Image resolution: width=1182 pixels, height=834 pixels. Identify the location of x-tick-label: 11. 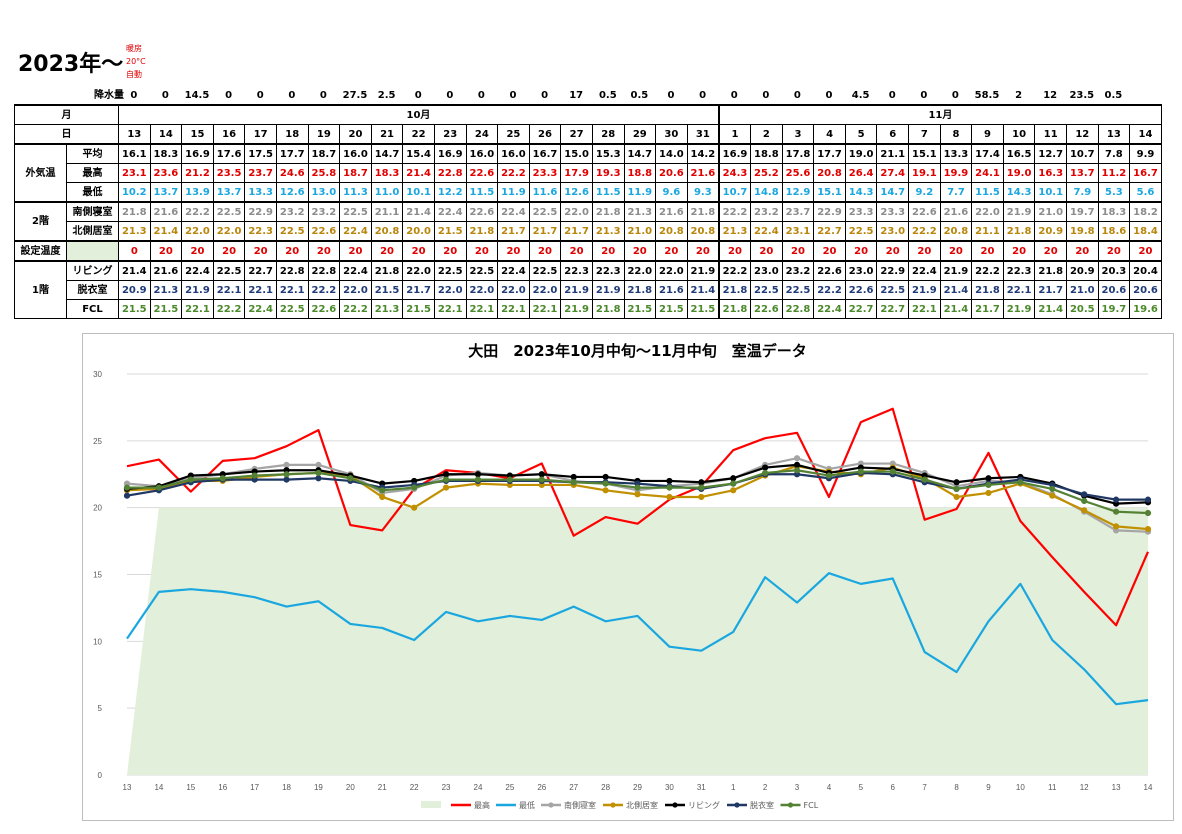
(1052, 787).